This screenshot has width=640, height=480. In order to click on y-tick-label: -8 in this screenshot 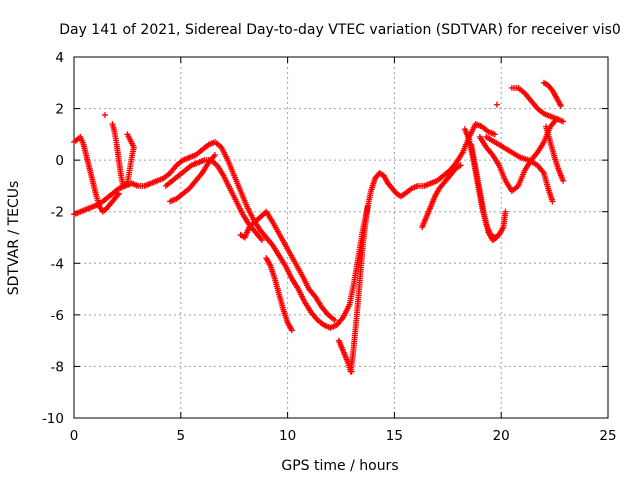, I will do `click(57, 367)`.